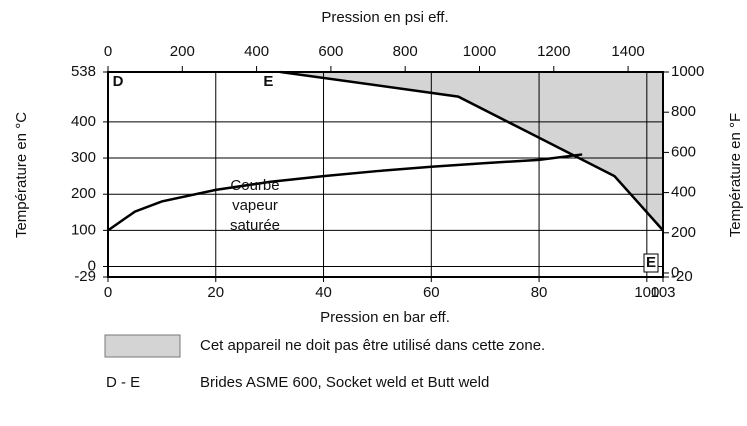 The height and width of the screenshot is (426, 747). I want to click on x2-tick-label: 200, so click(182, 51).